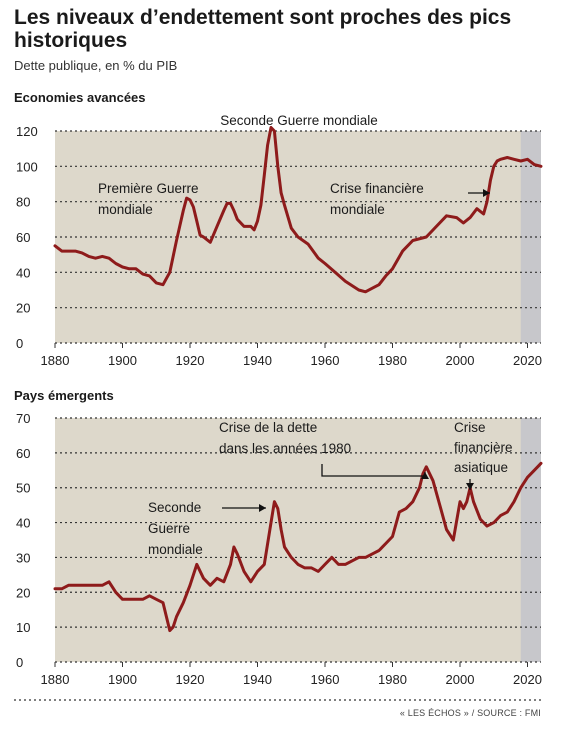  Describe the element at coordinates (23, 488) in the screenshot. I see `emerging-y-tick-label: 50` at that location.